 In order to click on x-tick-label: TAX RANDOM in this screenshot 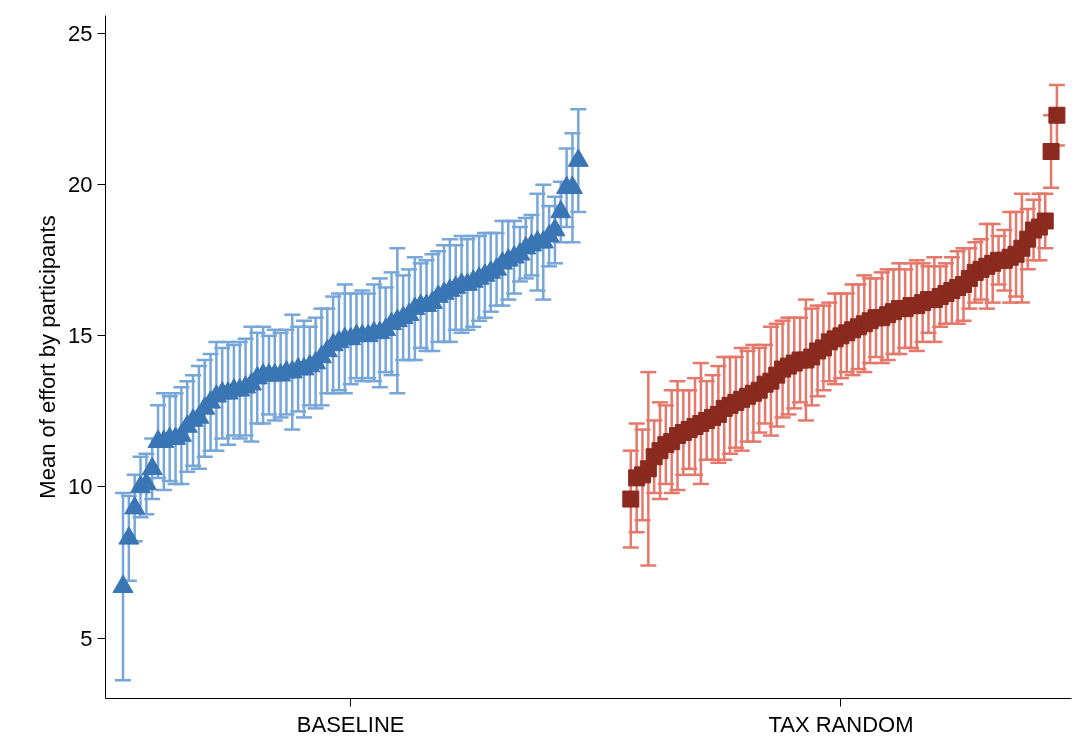, I will do `click(841, 724)`.